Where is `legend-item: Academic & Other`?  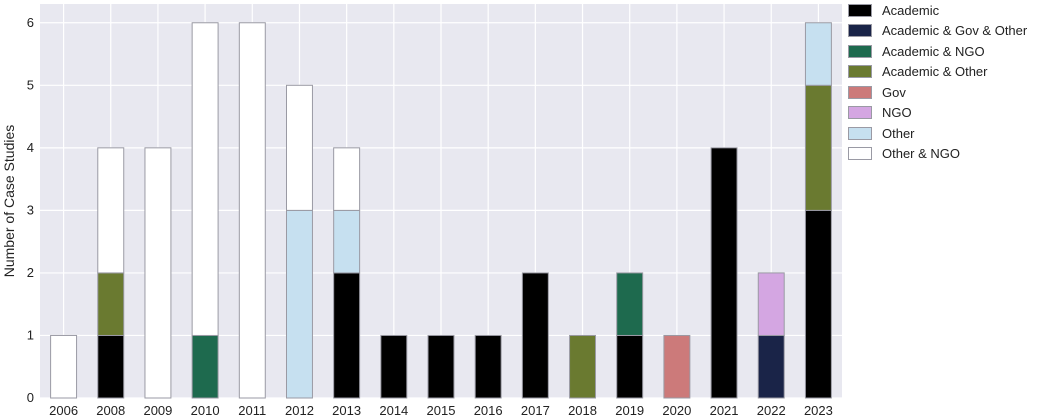
legend-item: Academic & Other is located at coordinates (948, 72).